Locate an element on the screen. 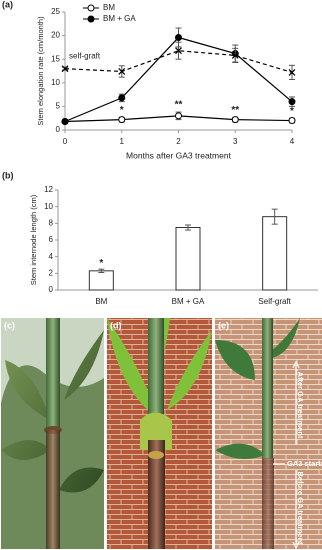 The width and height of the screenshot is (322, 550). photo-d is located at coordinates (159, 433).